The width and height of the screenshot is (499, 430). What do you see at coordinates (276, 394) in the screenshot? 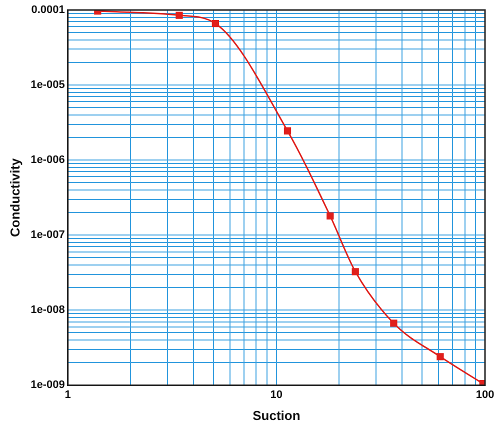
I see `x-tick-label: 10` at bounding box center [276, 394].